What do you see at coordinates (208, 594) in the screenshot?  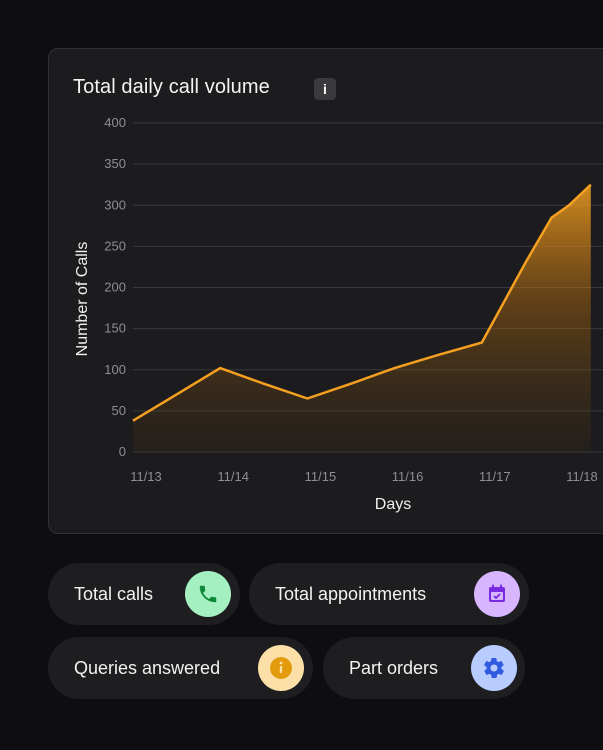 I see `phone-icon` at bounding box center [208, 594].